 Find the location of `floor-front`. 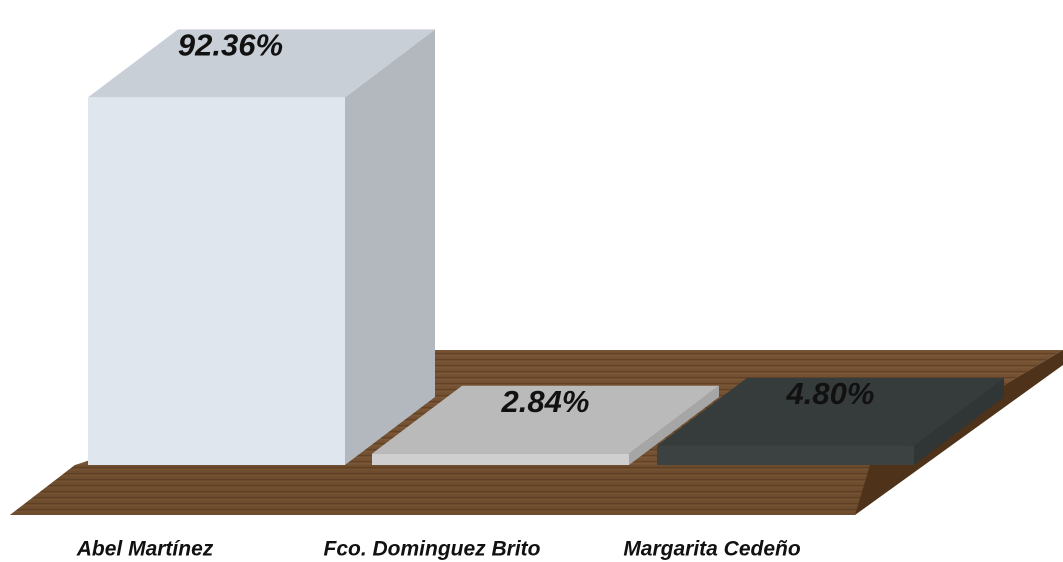

floor-front is located at coordinates (440, 490).